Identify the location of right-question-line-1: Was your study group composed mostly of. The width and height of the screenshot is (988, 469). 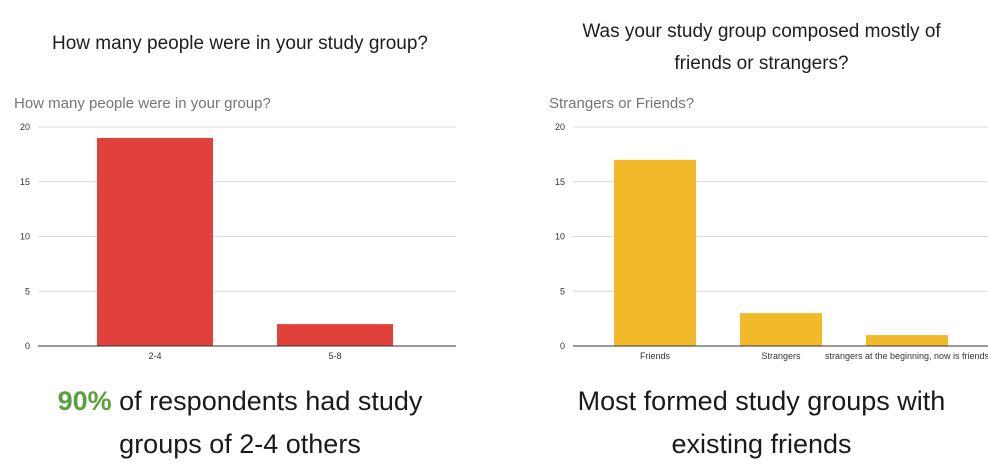
(761, 31).